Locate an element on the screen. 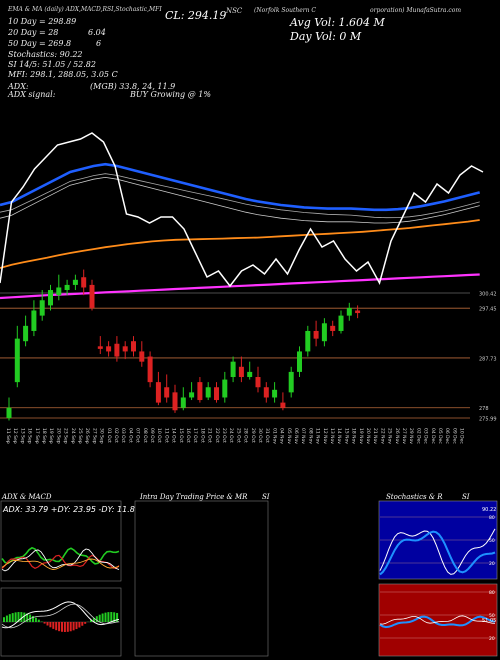 The image size is (500, 660). ma-100-line is located at coordinates (240, 244).